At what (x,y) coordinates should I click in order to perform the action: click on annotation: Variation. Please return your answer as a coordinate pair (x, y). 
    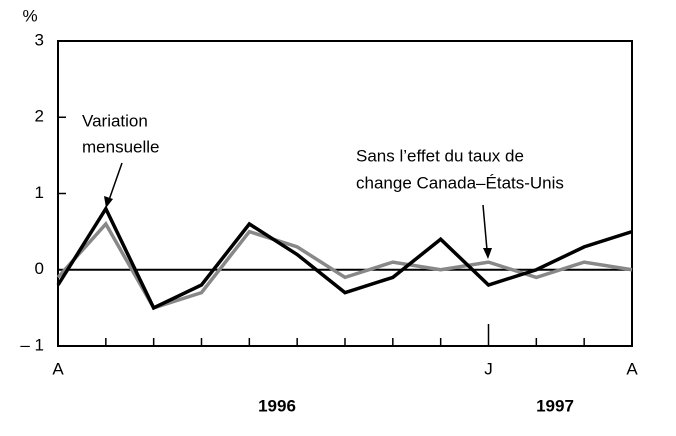
    Looking at the image, I should click on (115, 120).